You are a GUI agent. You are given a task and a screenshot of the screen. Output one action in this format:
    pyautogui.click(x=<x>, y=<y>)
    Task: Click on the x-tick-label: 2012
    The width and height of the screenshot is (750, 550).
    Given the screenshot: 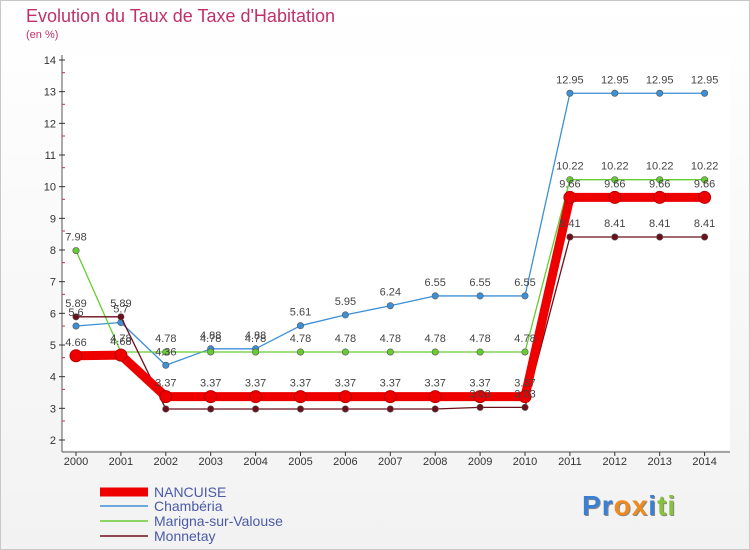 What is the action you would take?
    pyautogui.click(x=615, y=462)
    